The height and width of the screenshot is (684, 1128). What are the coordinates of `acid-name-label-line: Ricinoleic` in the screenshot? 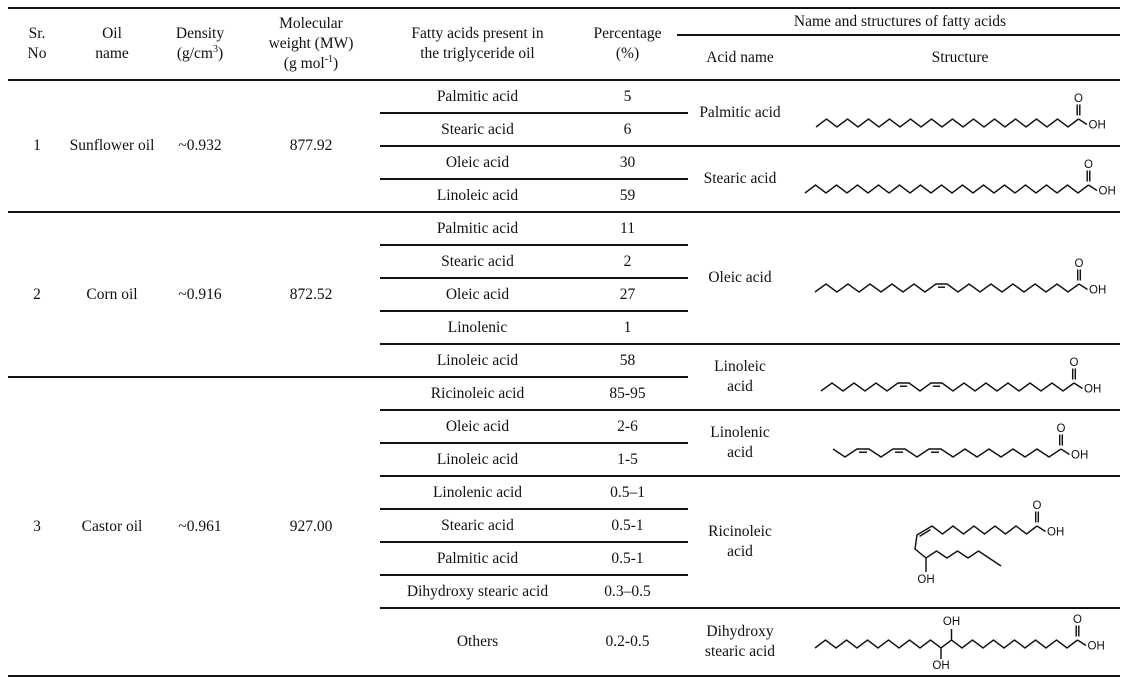 It's located at (740, 531).